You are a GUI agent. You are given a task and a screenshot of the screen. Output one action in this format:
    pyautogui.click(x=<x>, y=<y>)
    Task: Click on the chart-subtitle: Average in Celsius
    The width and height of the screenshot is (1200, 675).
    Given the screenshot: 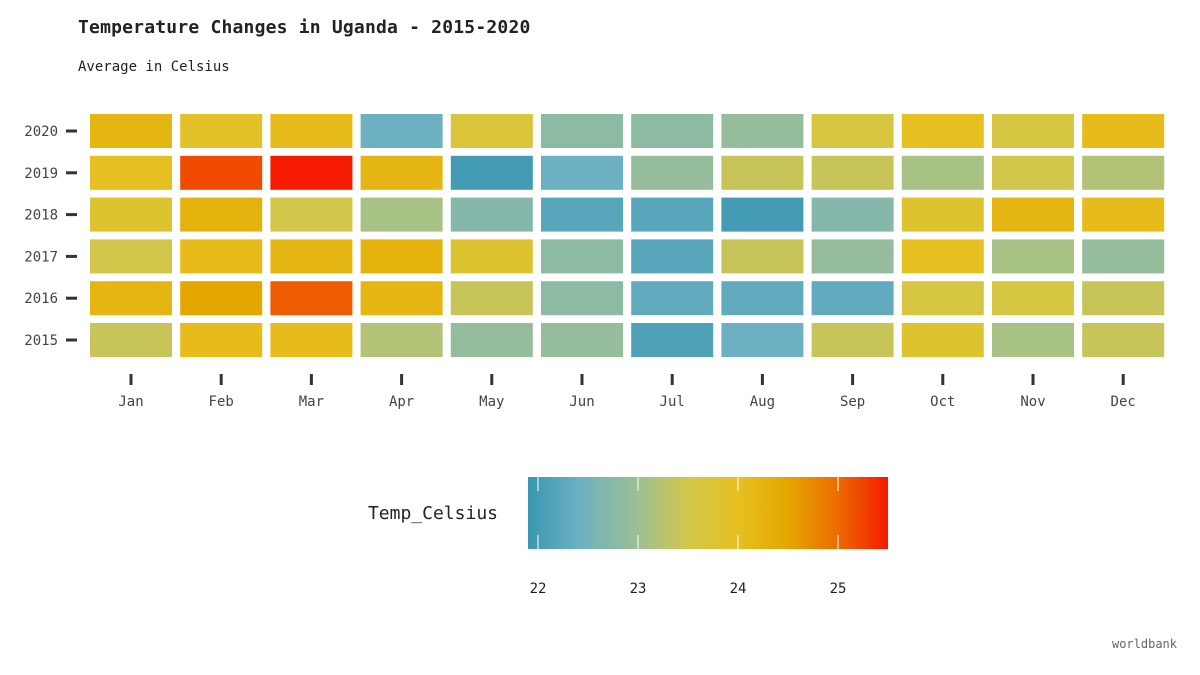 What is the action you would take?
    pyautogui.click(x=154, y=67)
    